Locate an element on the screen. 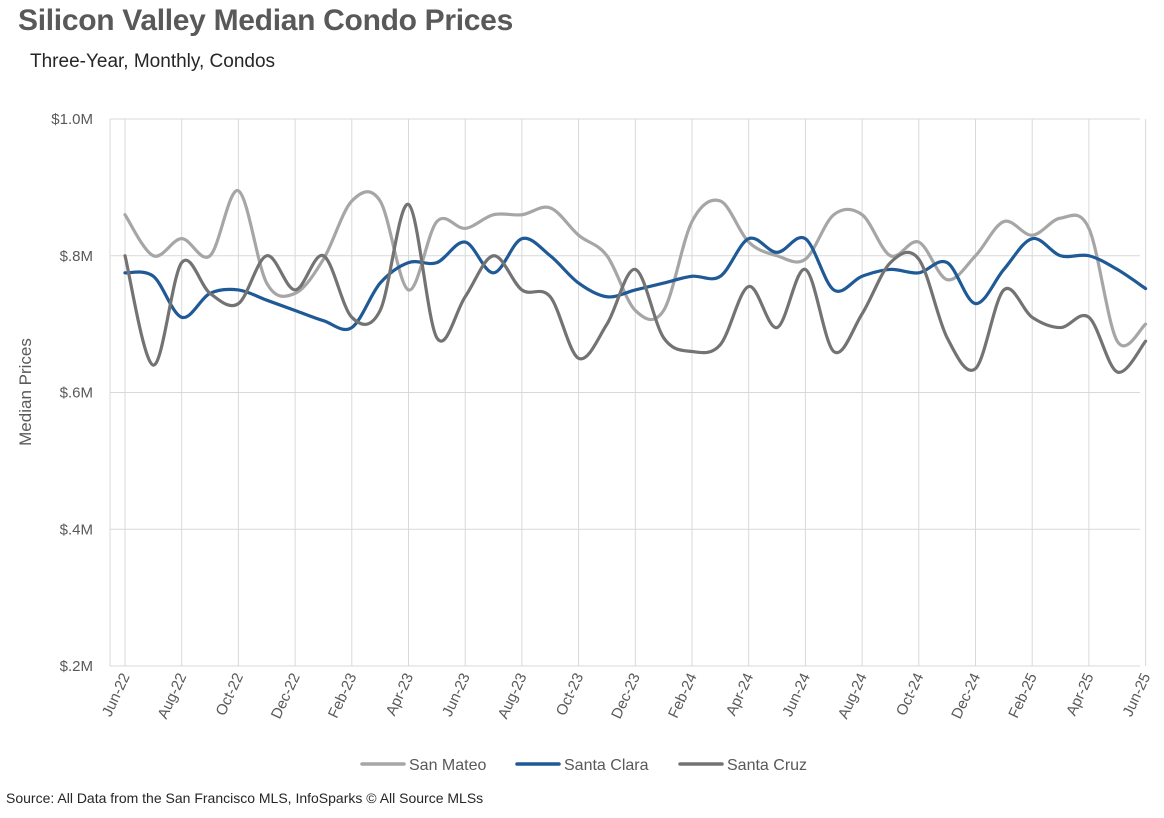 Image resolution: width=1164 pixels, height=818 pixels. x-tick-label: Oct-24 is located at coordinates (910, 695).